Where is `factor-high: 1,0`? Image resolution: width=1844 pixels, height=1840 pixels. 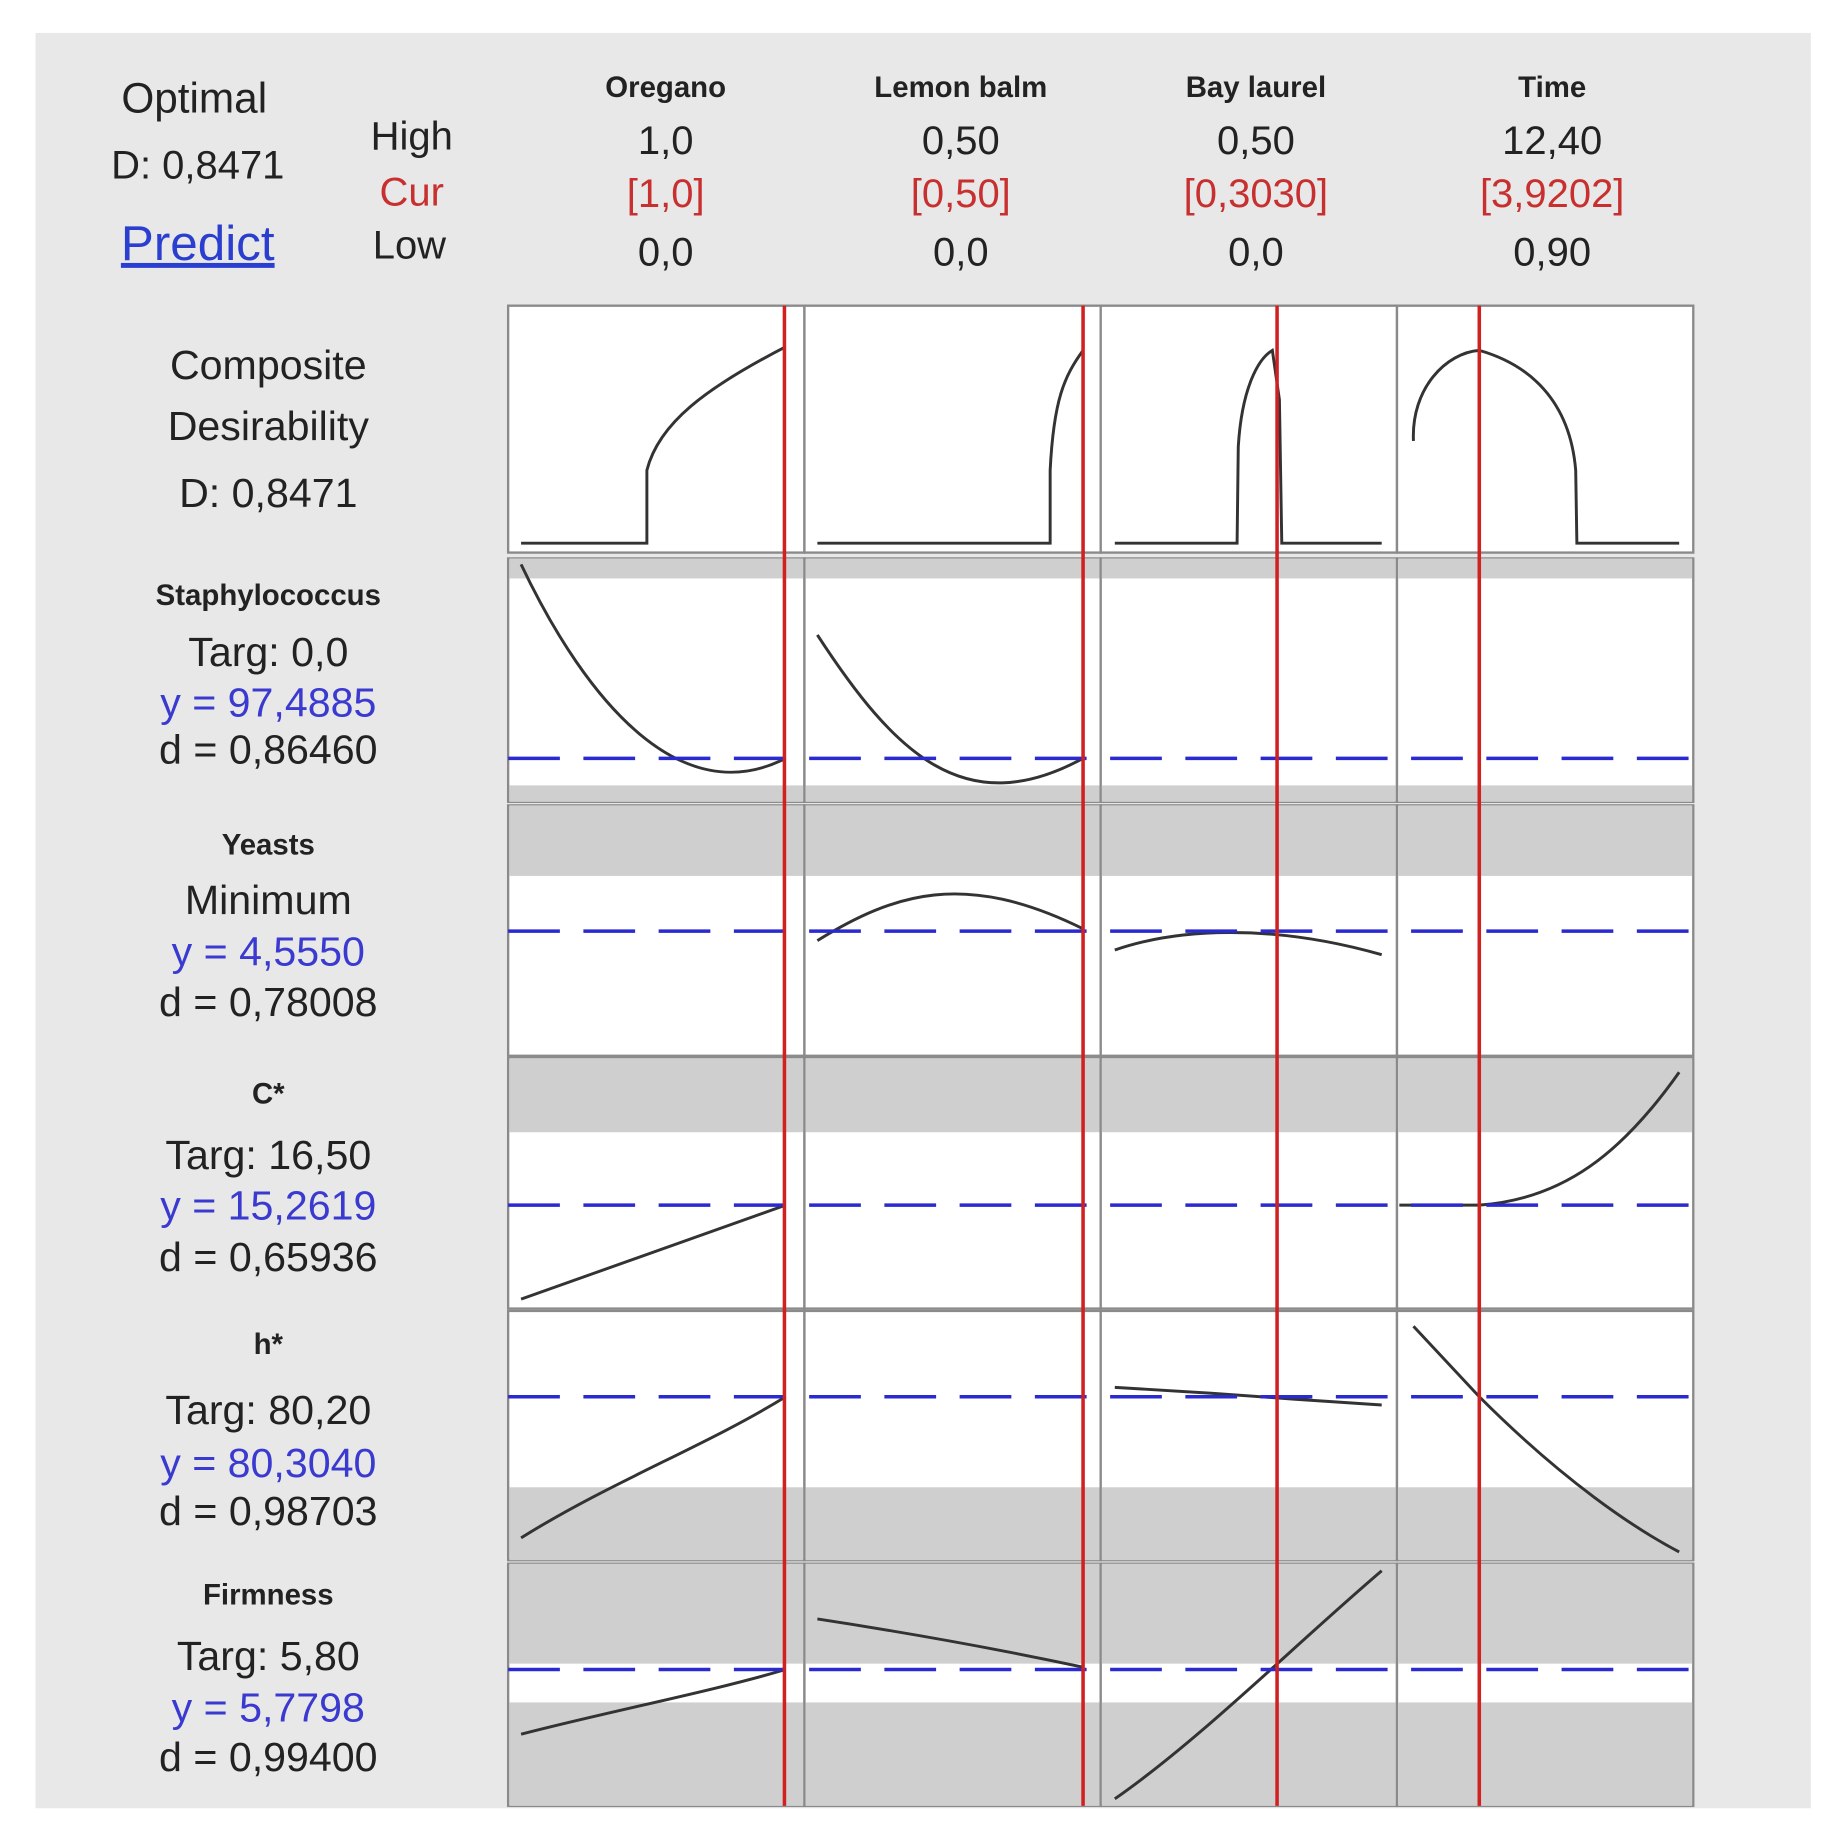 factor-high: 1,0 is located at coordinates (666, 141).